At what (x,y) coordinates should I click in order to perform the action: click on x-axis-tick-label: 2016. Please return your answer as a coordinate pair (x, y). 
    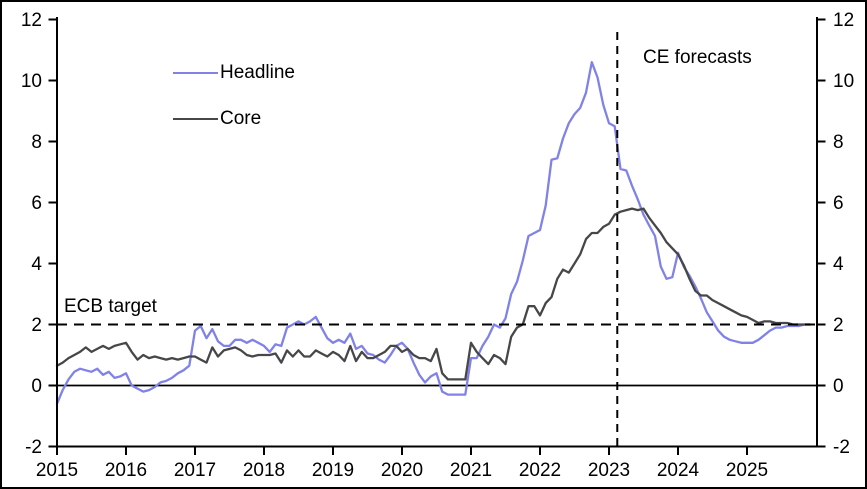
    Looking at the image, I should click on (126, 470).